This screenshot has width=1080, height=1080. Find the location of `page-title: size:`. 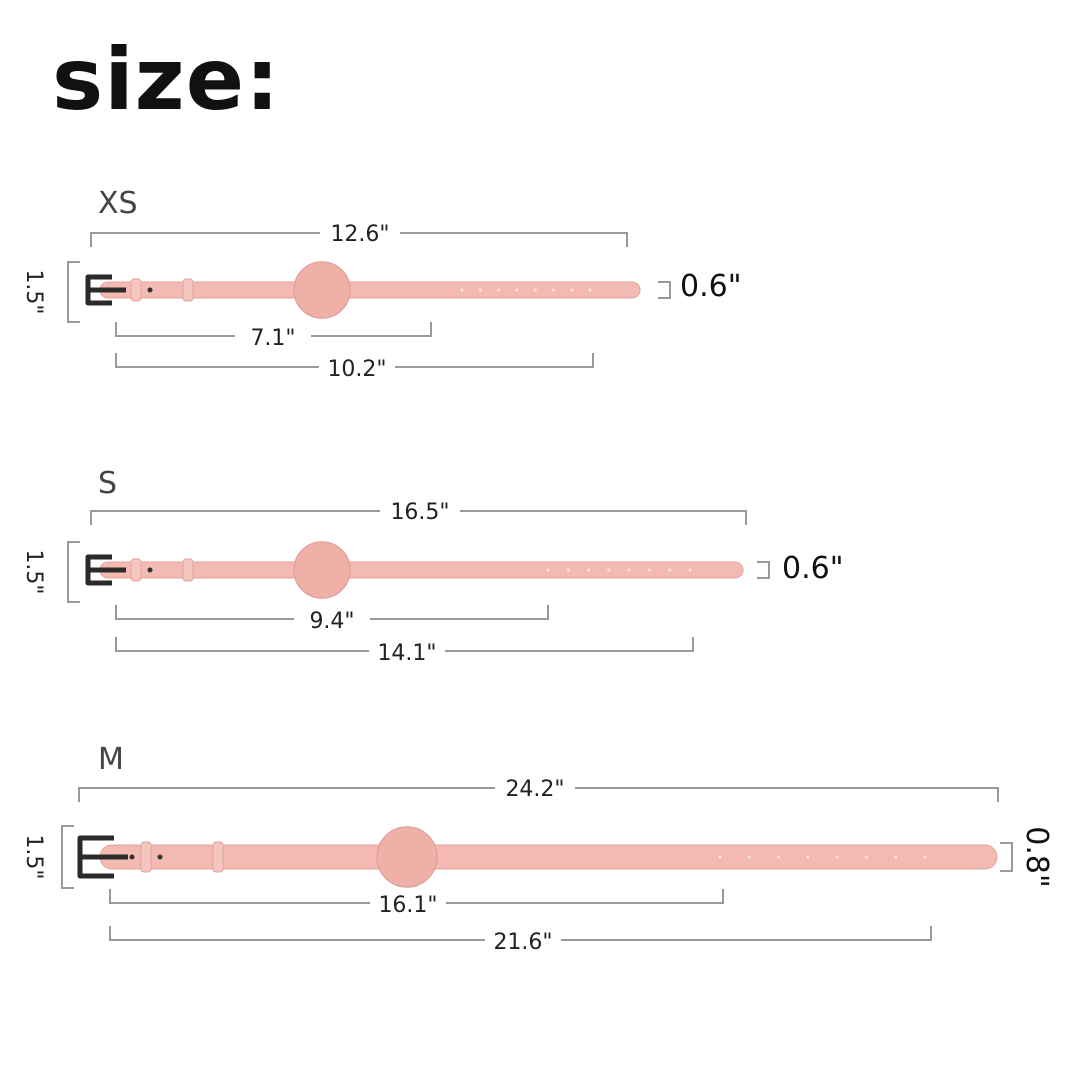

page-title: size: is located at coordinates (166, 80).